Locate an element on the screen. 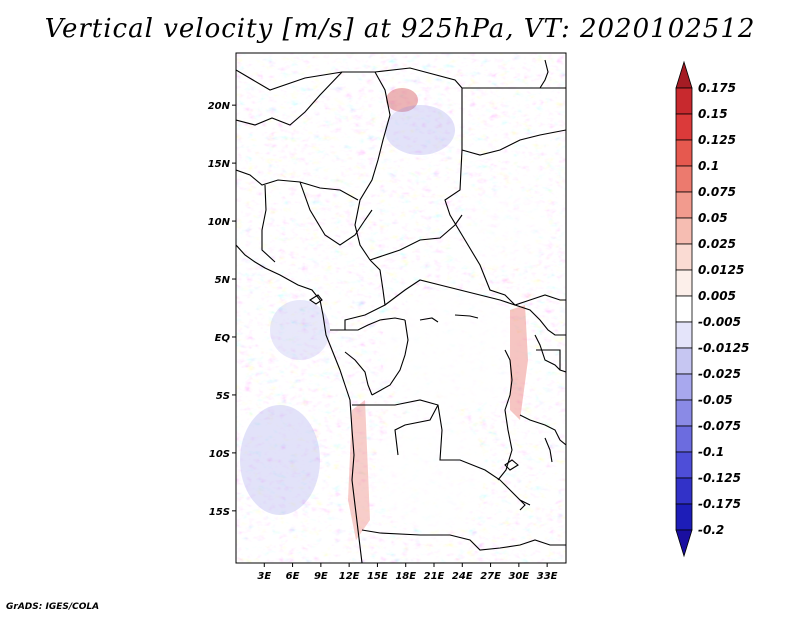 This screenshot has height=618, width=800. latitude-axis: 20N 15N 10N 5N EQ 5S 10S 15S is located at coordinates (222, 309).